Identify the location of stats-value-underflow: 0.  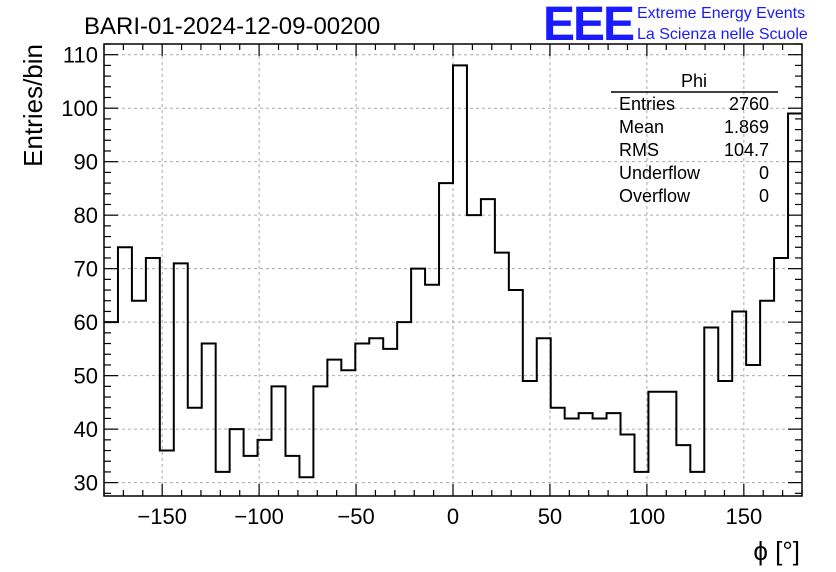
(764, 173).